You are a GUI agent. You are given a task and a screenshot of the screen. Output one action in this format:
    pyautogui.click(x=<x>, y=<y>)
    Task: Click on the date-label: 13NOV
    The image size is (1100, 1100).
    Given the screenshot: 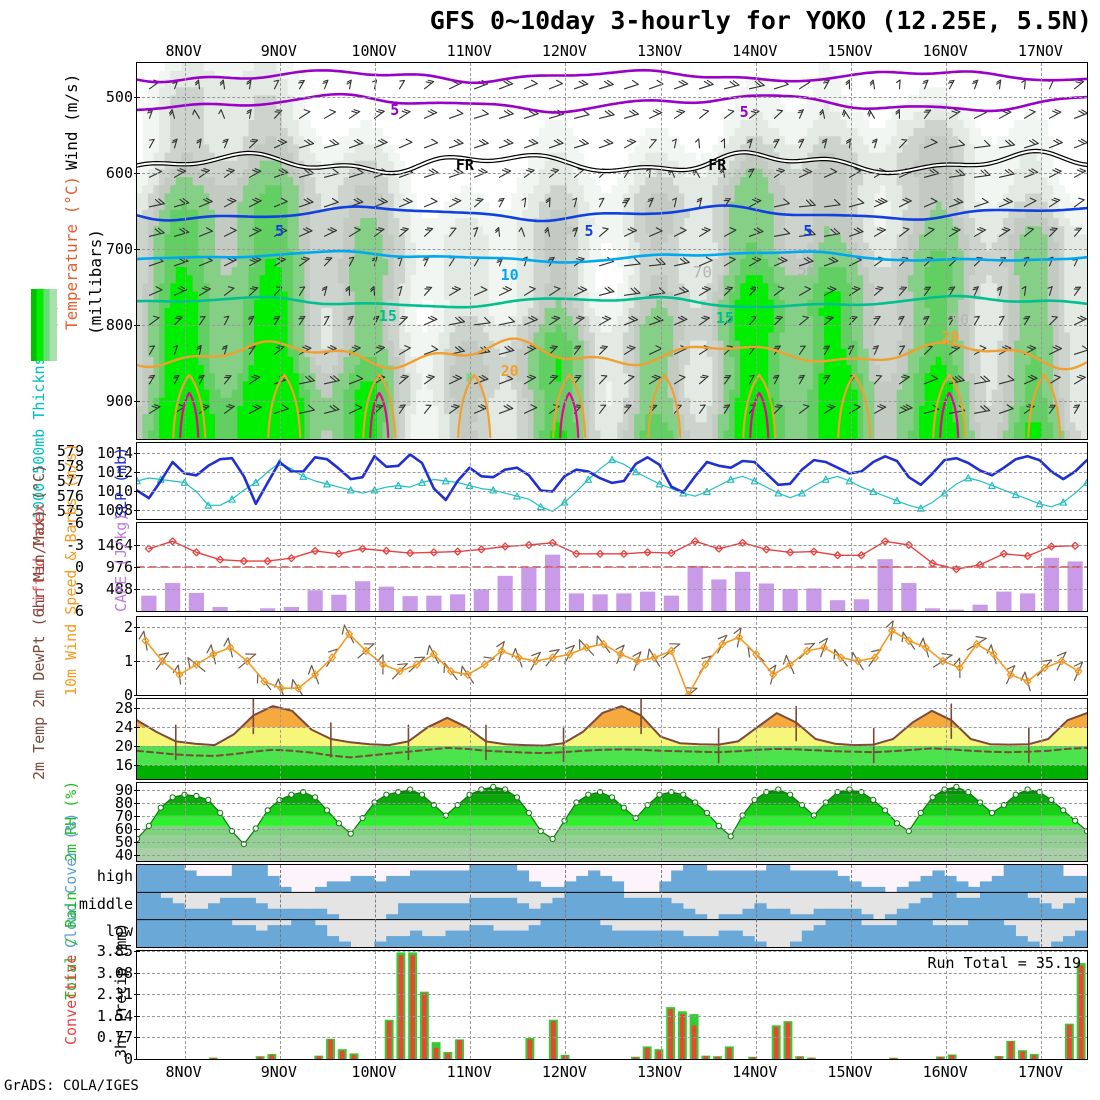 What is the action you would take?
    pyautogui.click(x=660, y=1072)
    